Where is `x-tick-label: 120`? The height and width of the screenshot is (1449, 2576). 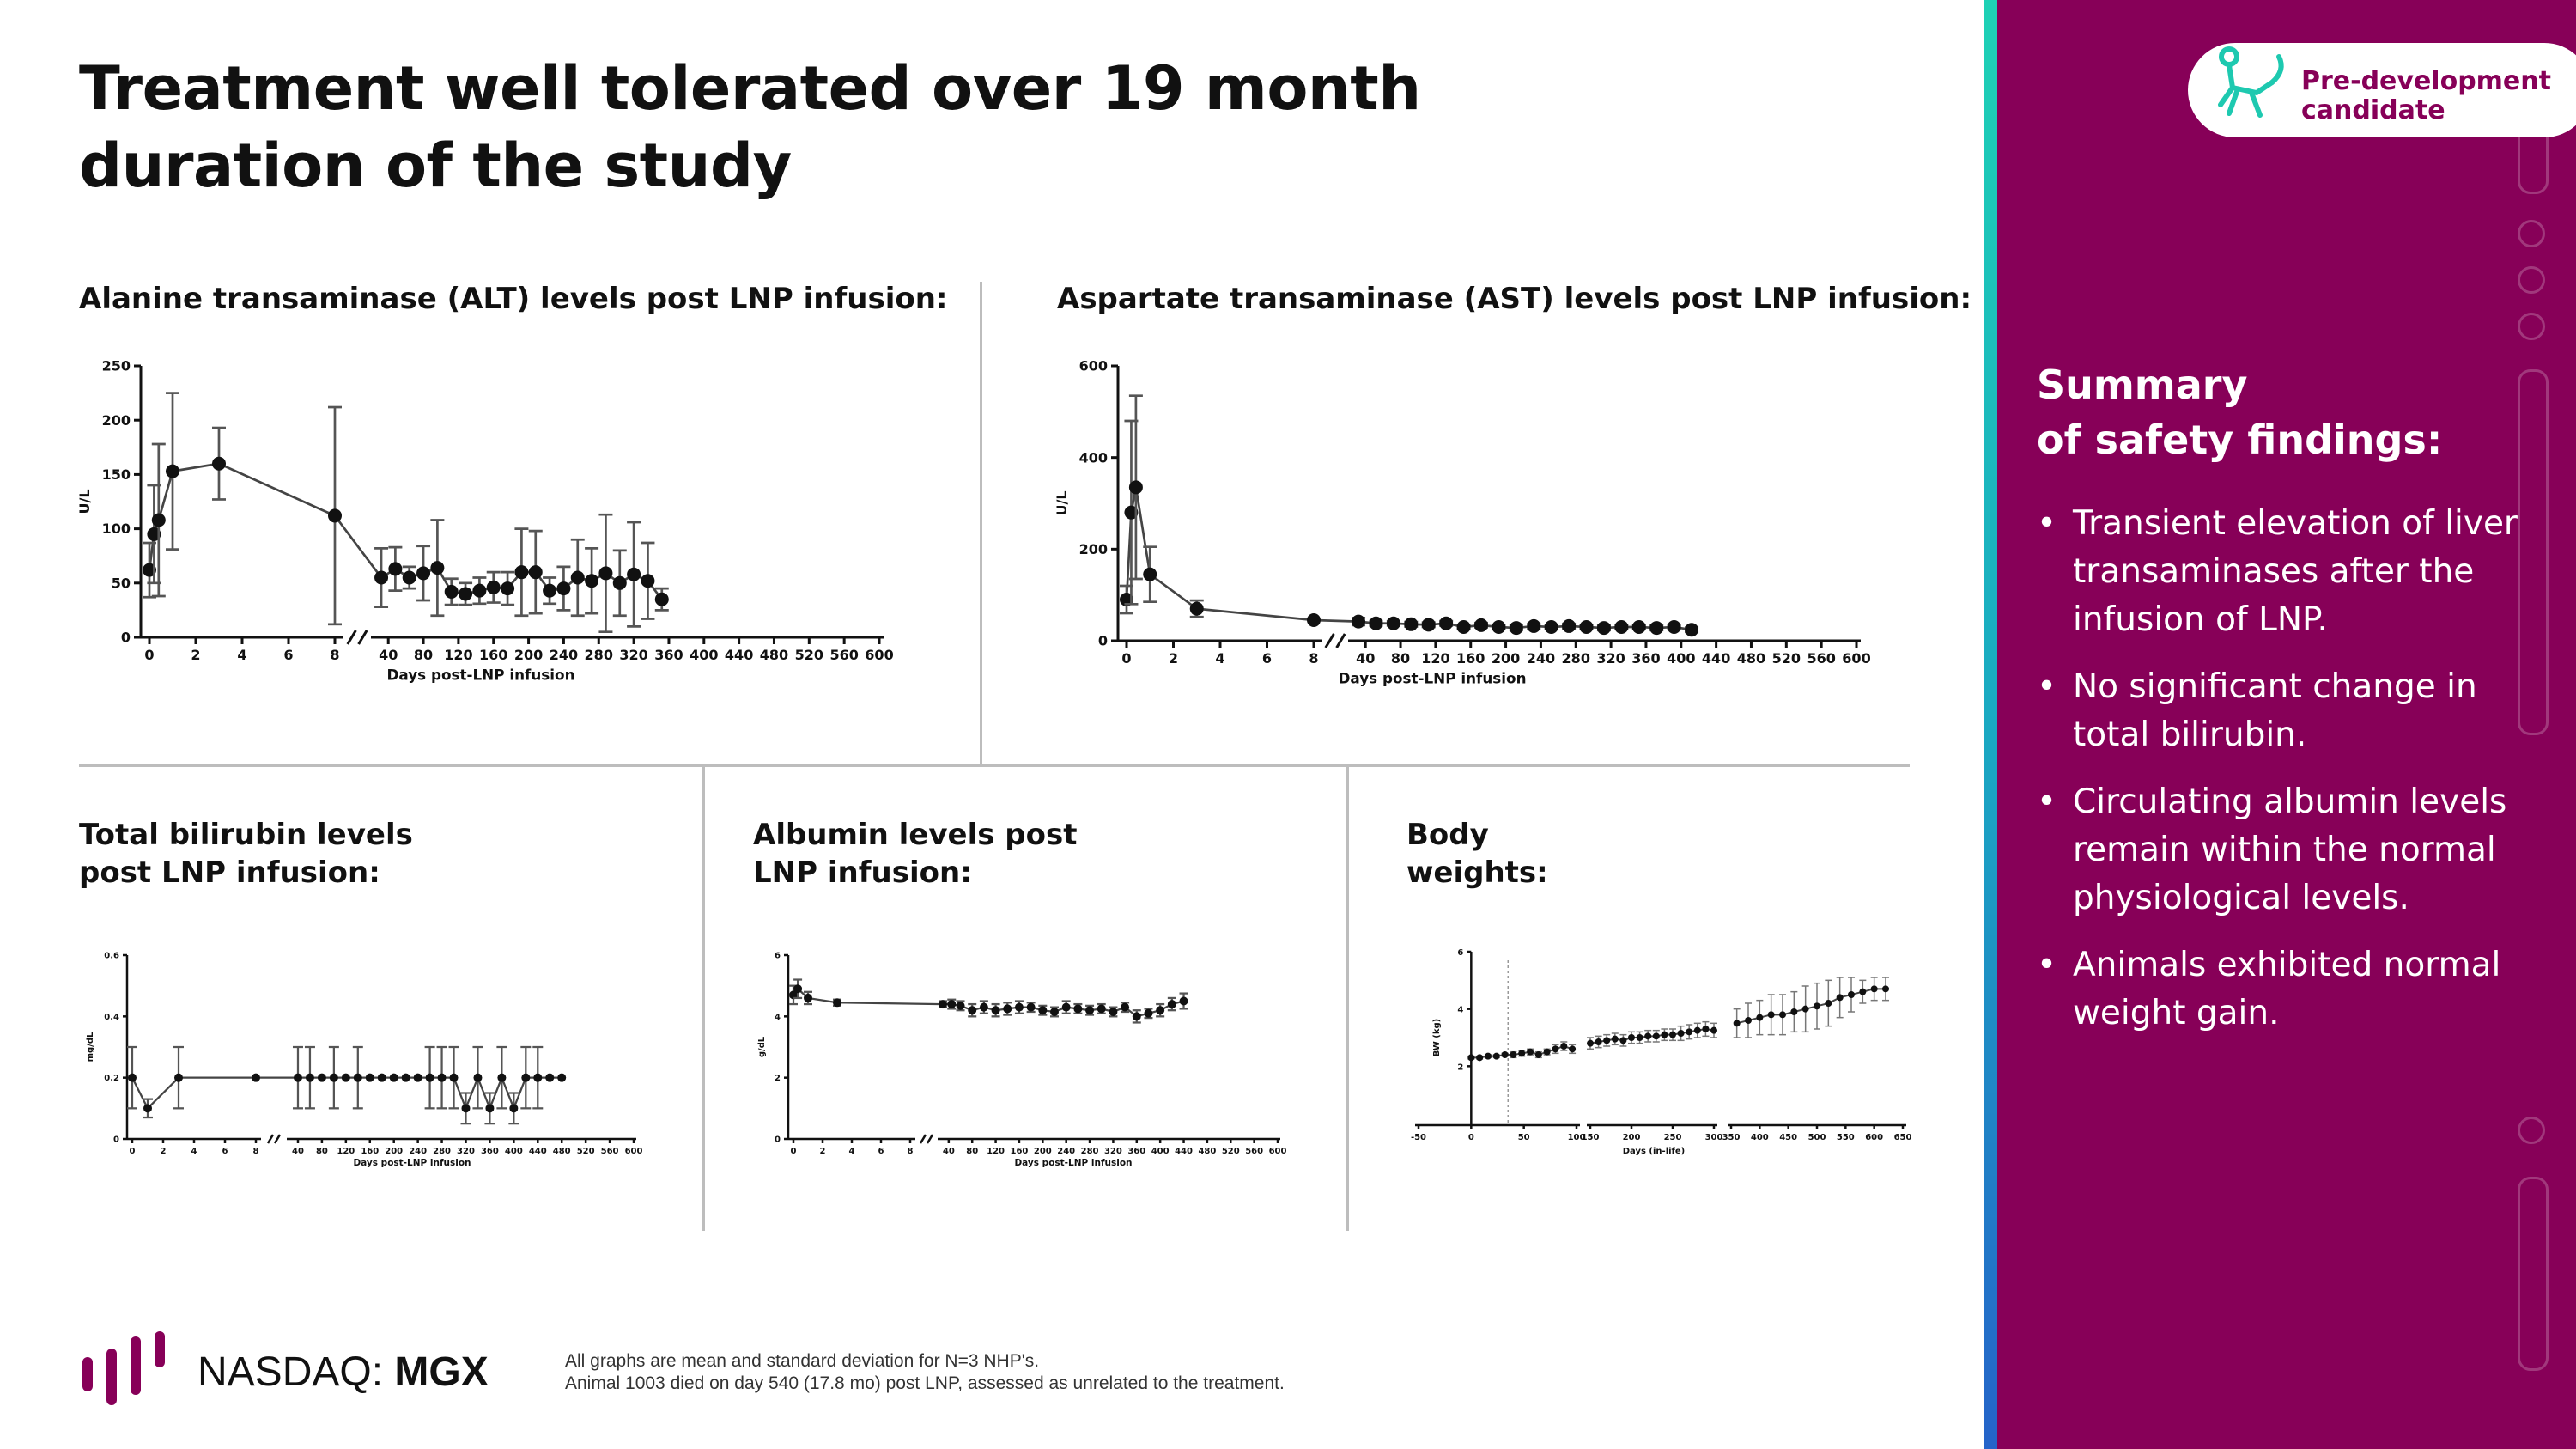 x-tick-label: 120 is located at coordinates (346, 1151).